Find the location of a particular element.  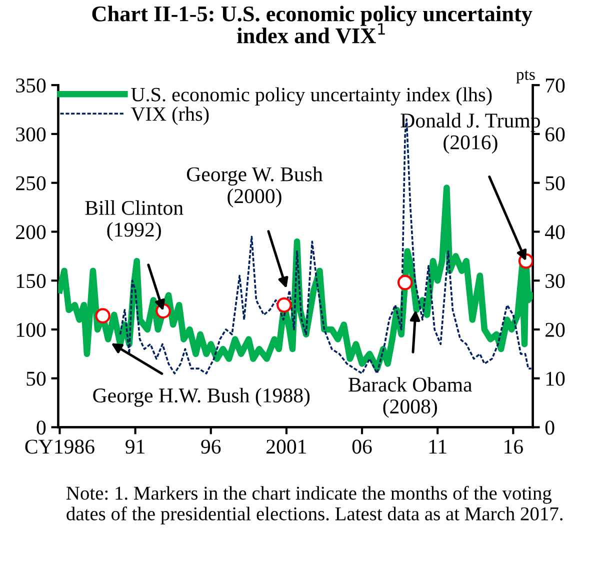

x-tick-label: 96 is located at coordinates (211, 447).